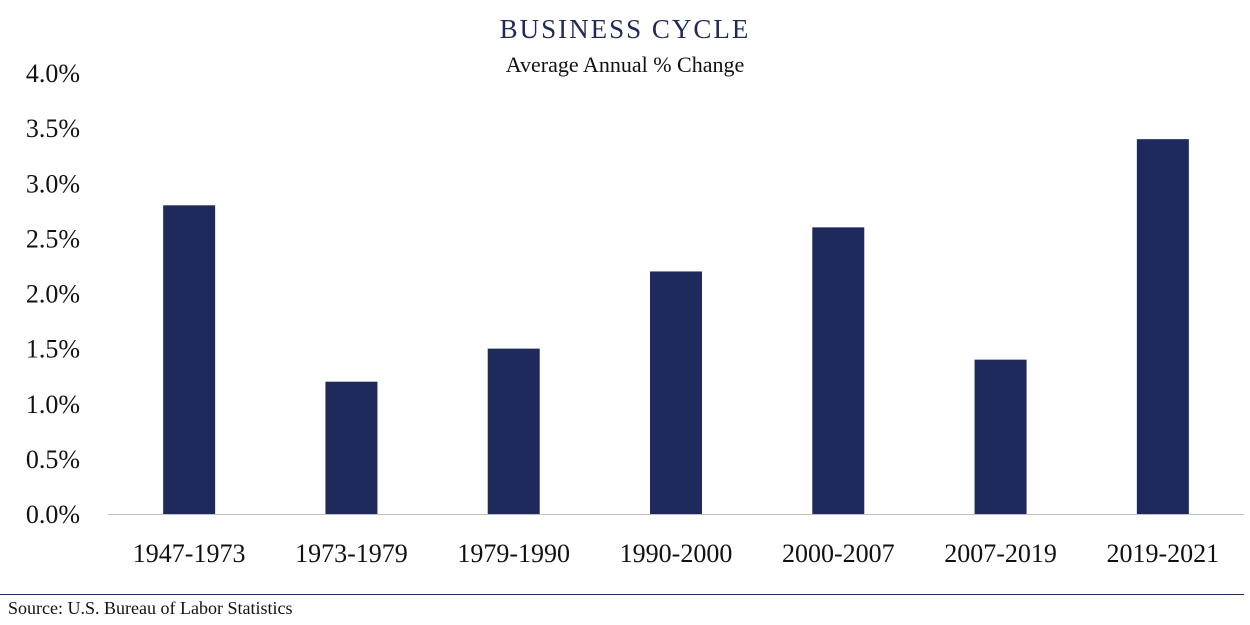 The height and width of the screenshot is (625, 1250). What do you see at coordinates (513, 431) in the screenshot?
I see `bar-1979-1990` at bounding box center [513, 431].